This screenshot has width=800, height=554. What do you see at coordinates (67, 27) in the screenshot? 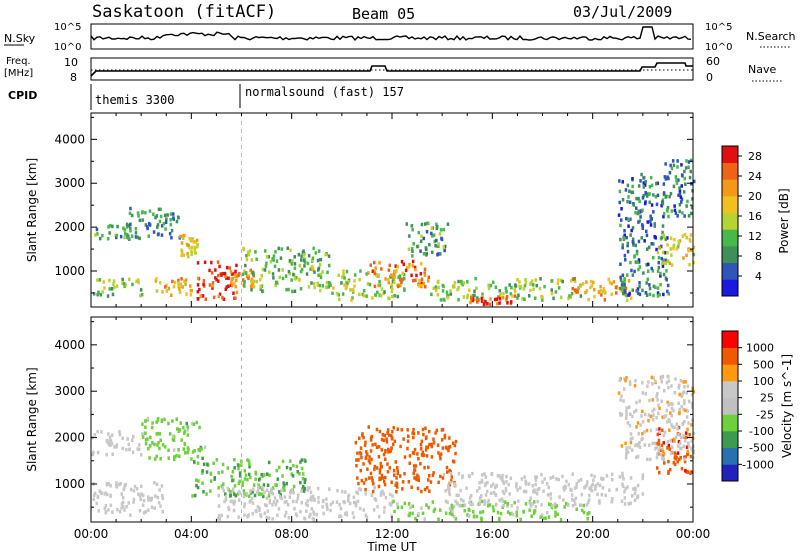
I see `noise-left-tick-top: 10^5` at bounding box center [67, 27].